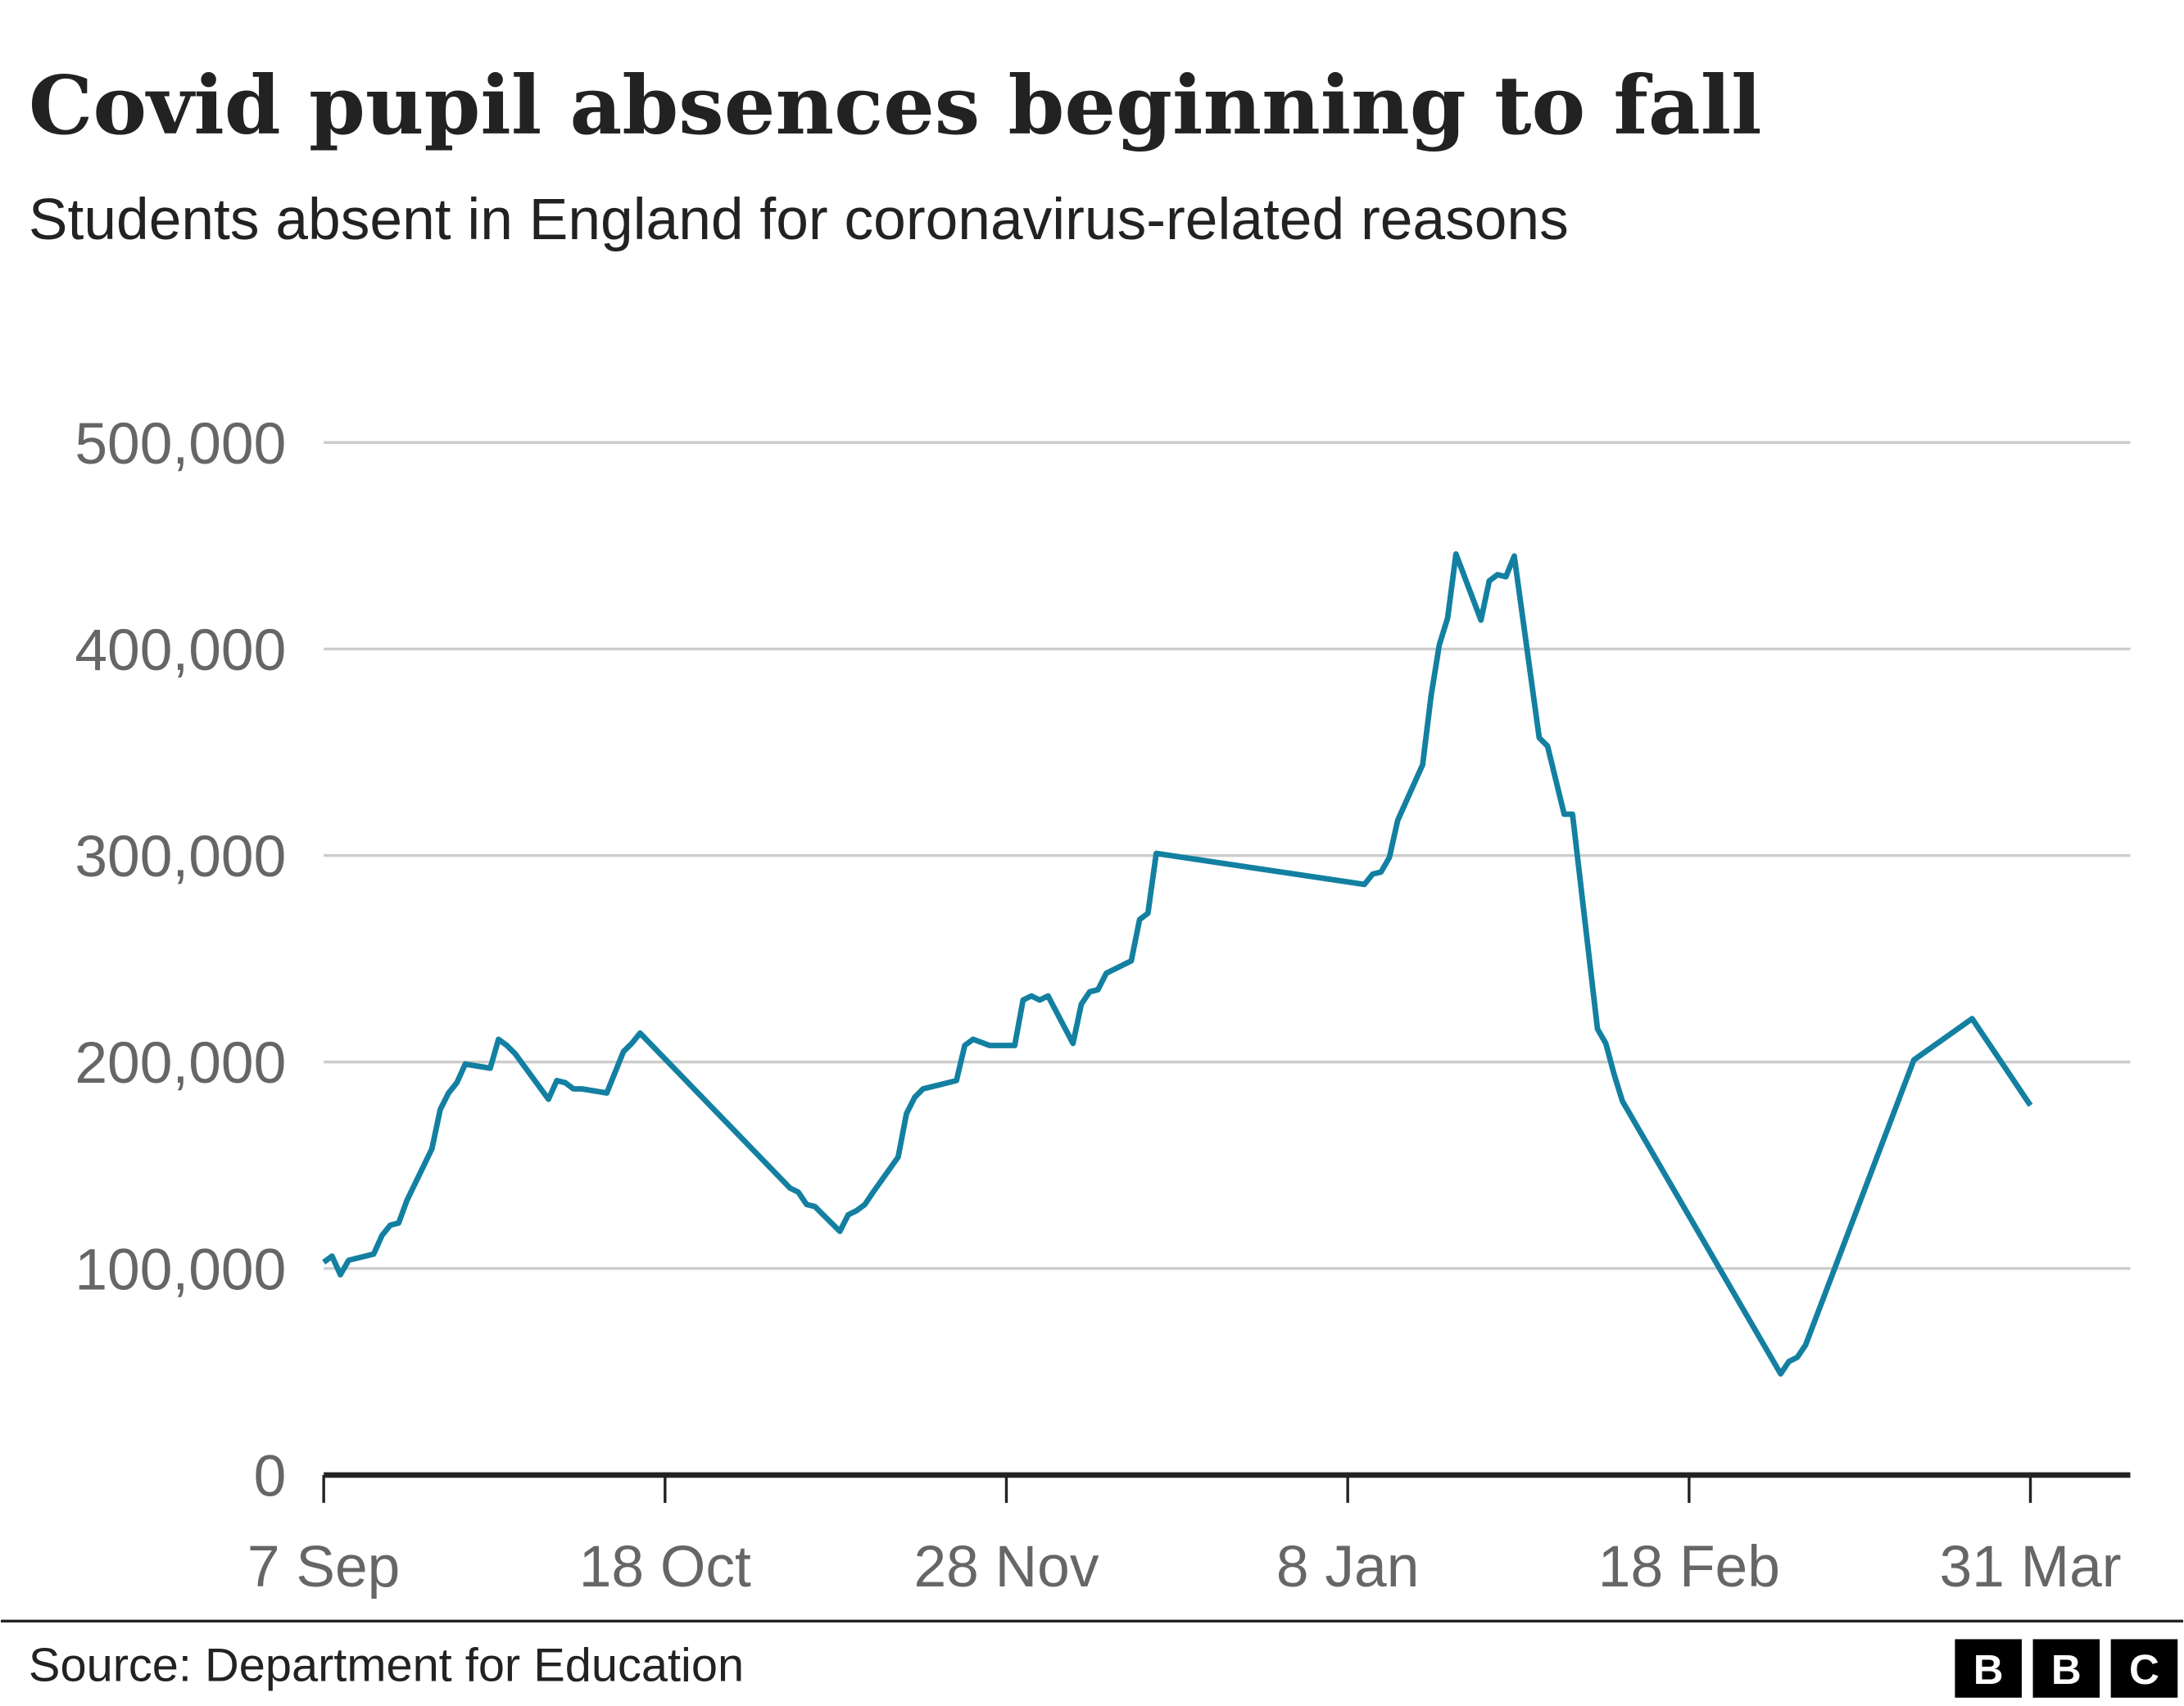  Describe the element at coordinates (180, 856) in the screenshot. I see `y-tick-label: 300,000` at that location.